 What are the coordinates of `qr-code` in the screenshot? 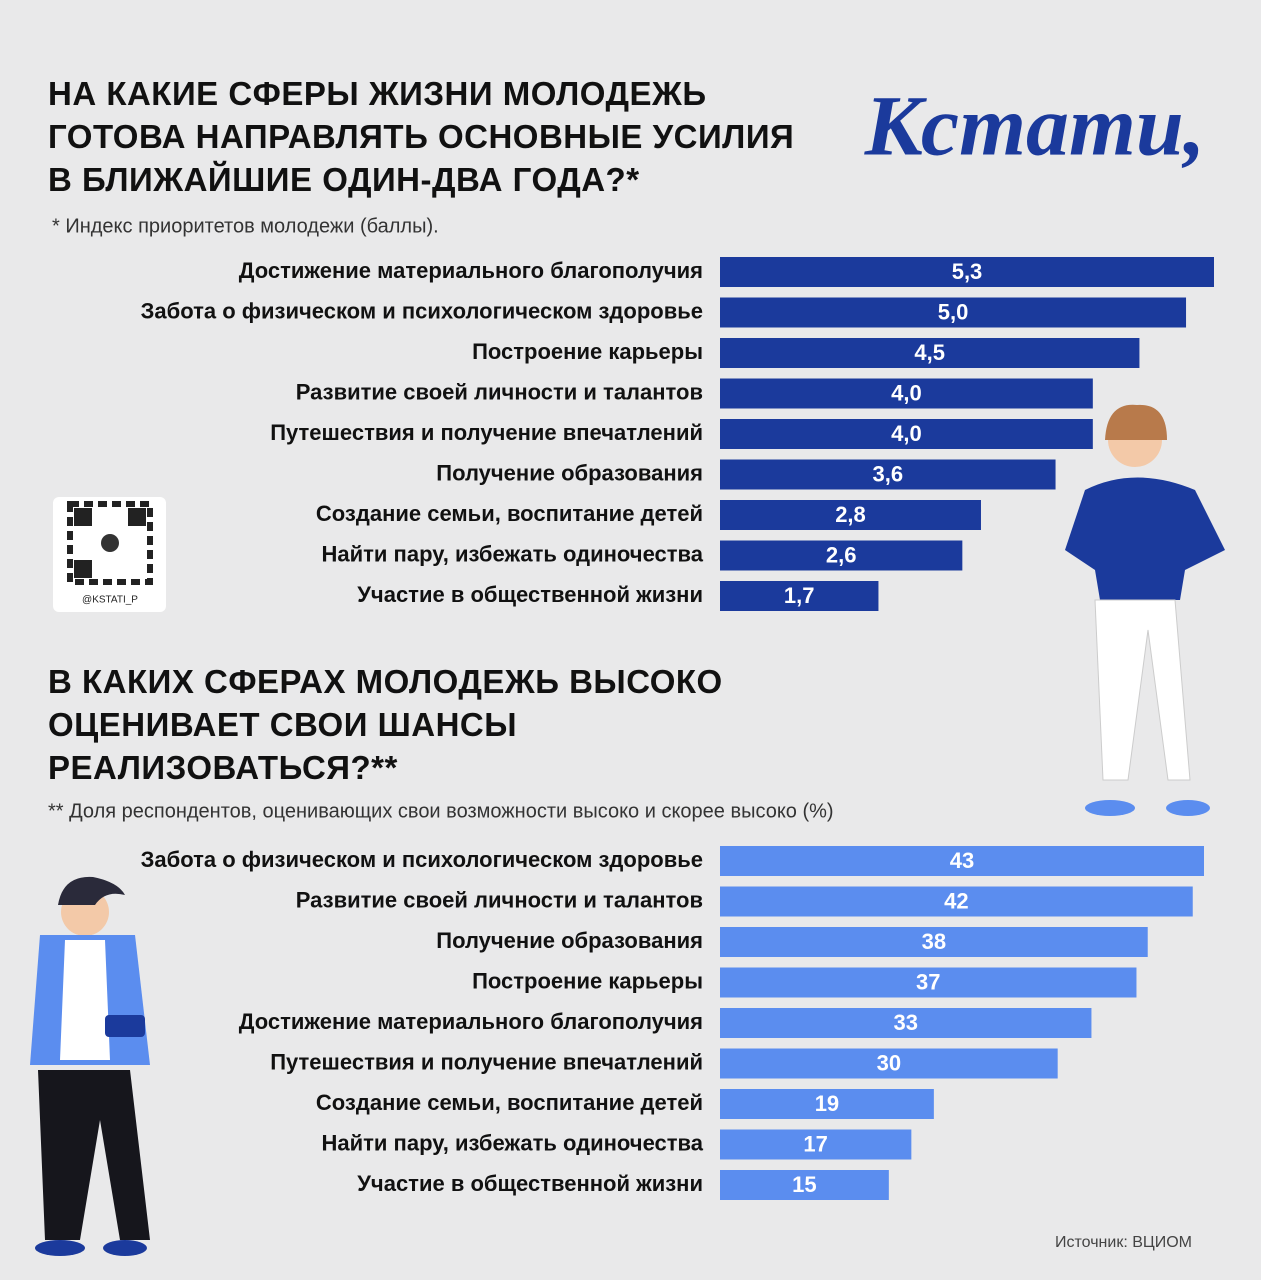 It's located at (110, 543).